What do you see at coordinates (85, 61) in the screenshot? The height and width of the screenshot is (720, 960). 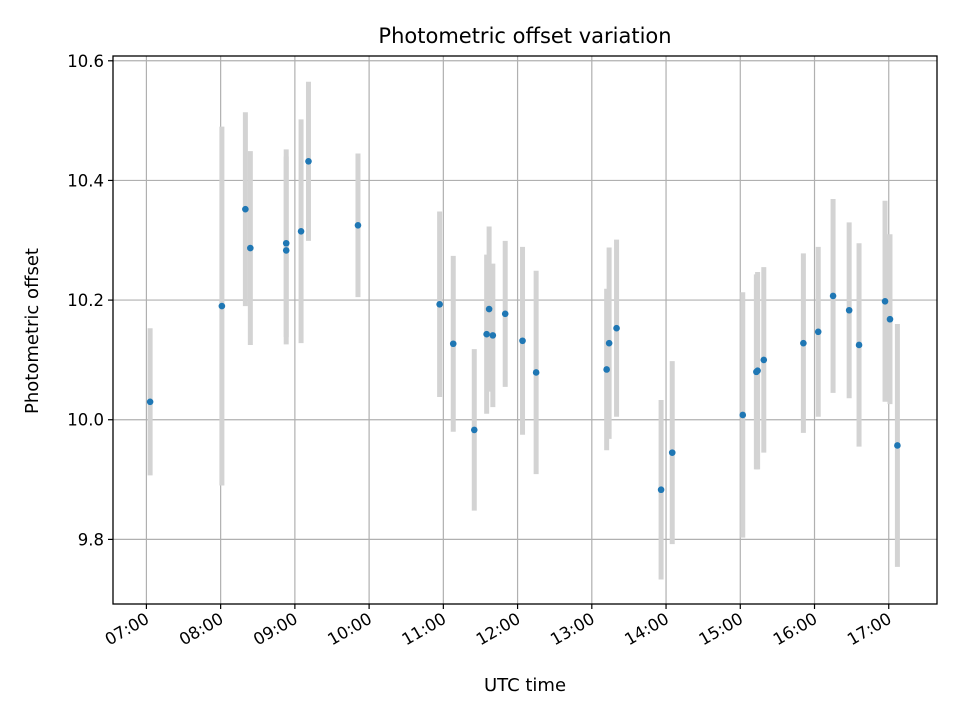 I see `y-tick-label: 10.6` at bounding box center [85, 61].